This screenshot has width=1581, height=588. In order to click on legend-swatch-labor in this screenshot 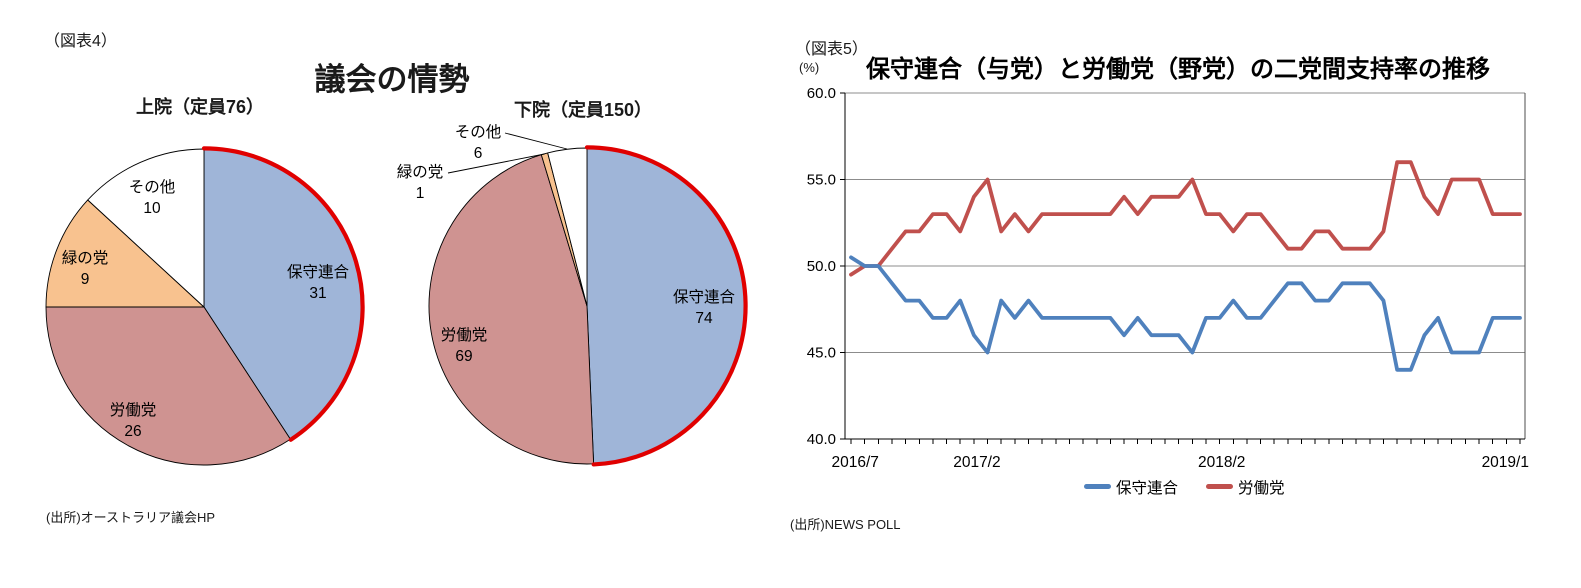, I will do `click(1219, 486)`.